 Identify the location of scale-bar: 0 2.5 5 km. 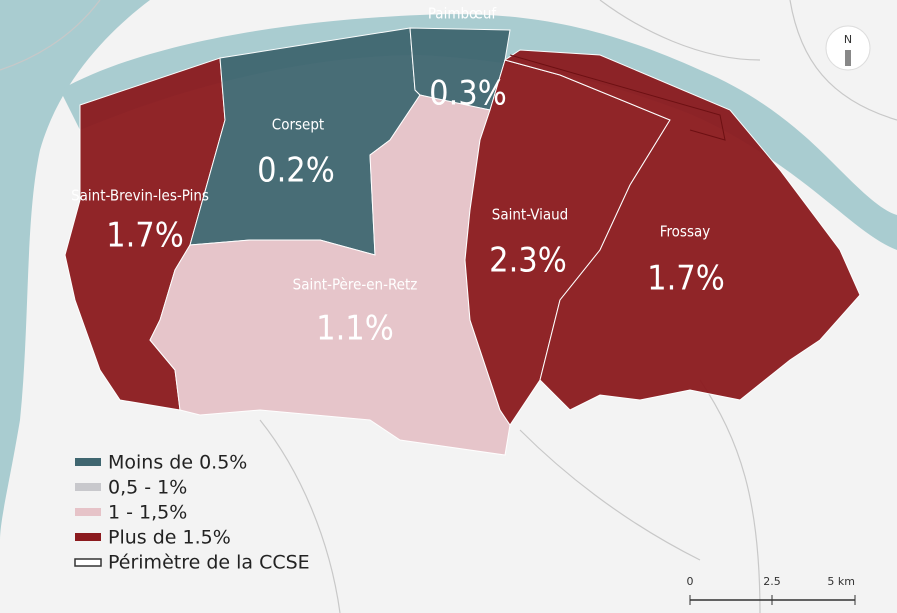
(771, 590).